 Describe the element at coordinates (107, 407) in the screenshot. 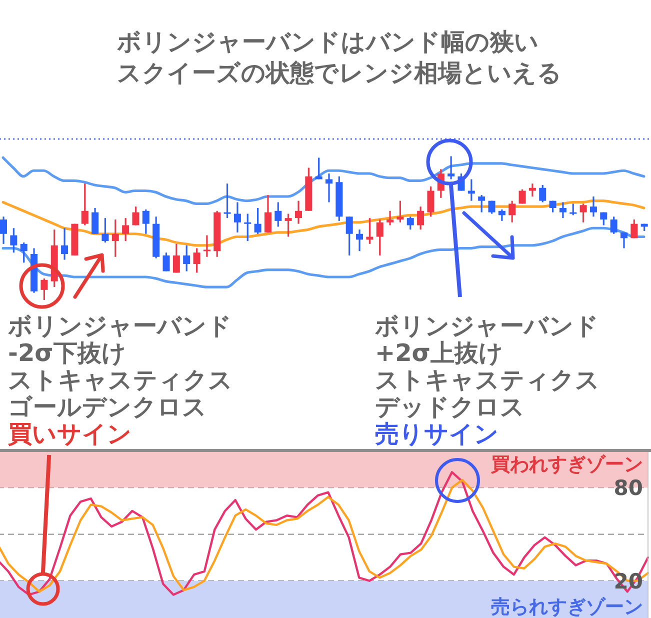

I see `text: ゴールデンクロス` at that location.